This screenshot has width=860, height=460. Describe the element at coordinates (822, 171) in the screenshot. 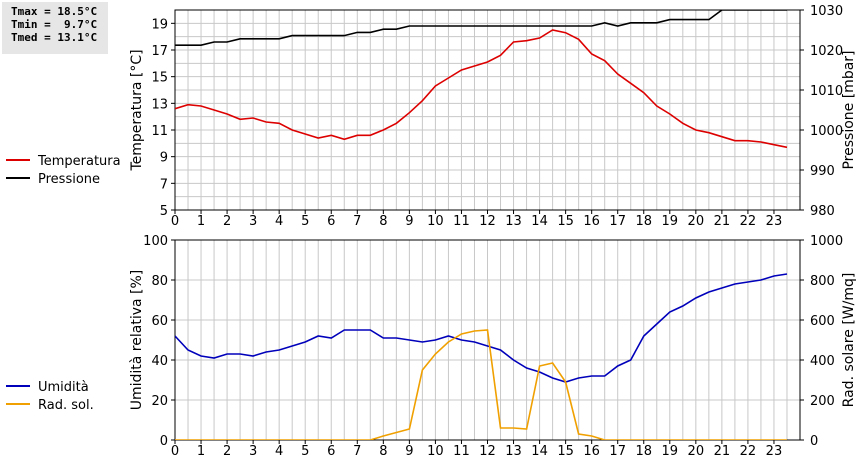

I see `y2-tick-label: 990` at that location.